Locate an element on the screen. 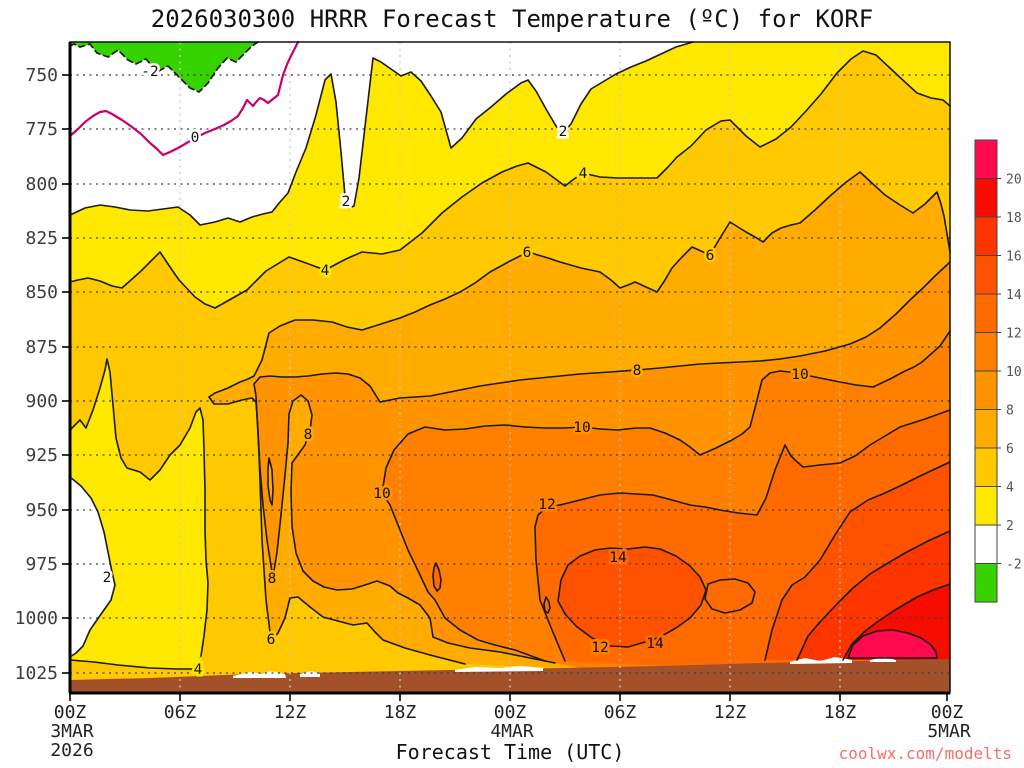 The width and height of the screenshot is (1024, 768). y-tick-label: 1000 is located at coordinates (36, 618).